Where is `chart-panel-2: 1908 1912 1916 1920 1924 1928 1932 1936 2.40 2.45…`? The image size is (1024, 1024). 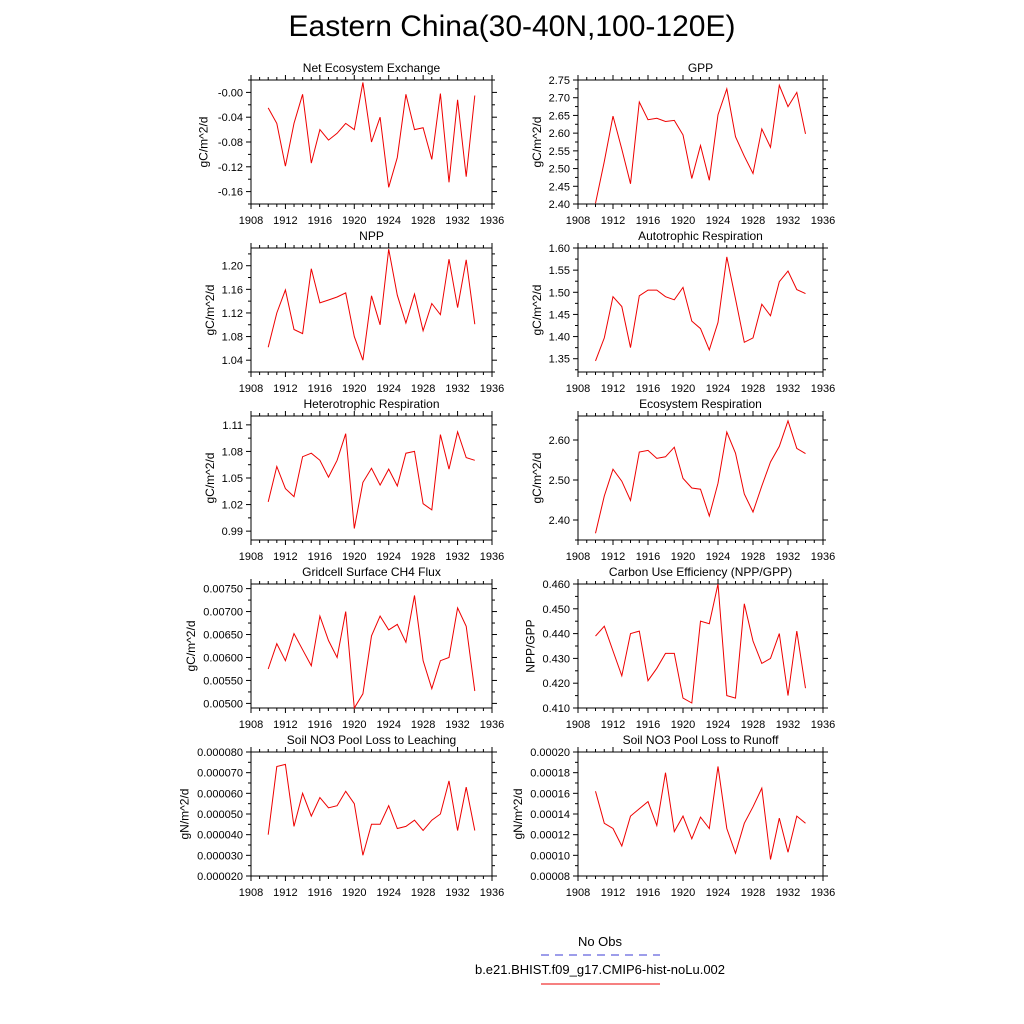
chart-panel-2: 1908 1912 1916 1920 1924 1928 1932 1936 2.40 2.45… is located at coordinates (682, 144).